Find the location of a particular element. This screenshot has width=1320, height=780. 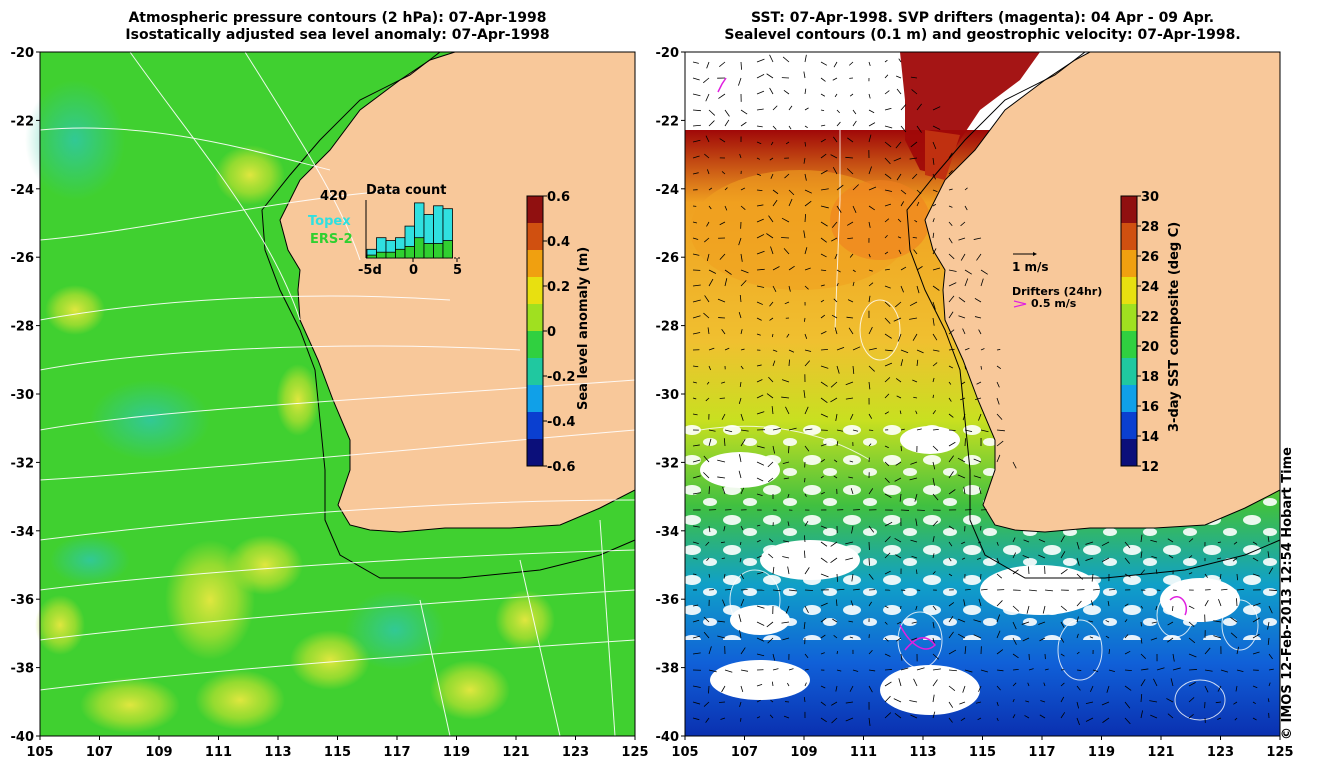

inset-xtick-0: -5d is located at coordinates (370, 270).